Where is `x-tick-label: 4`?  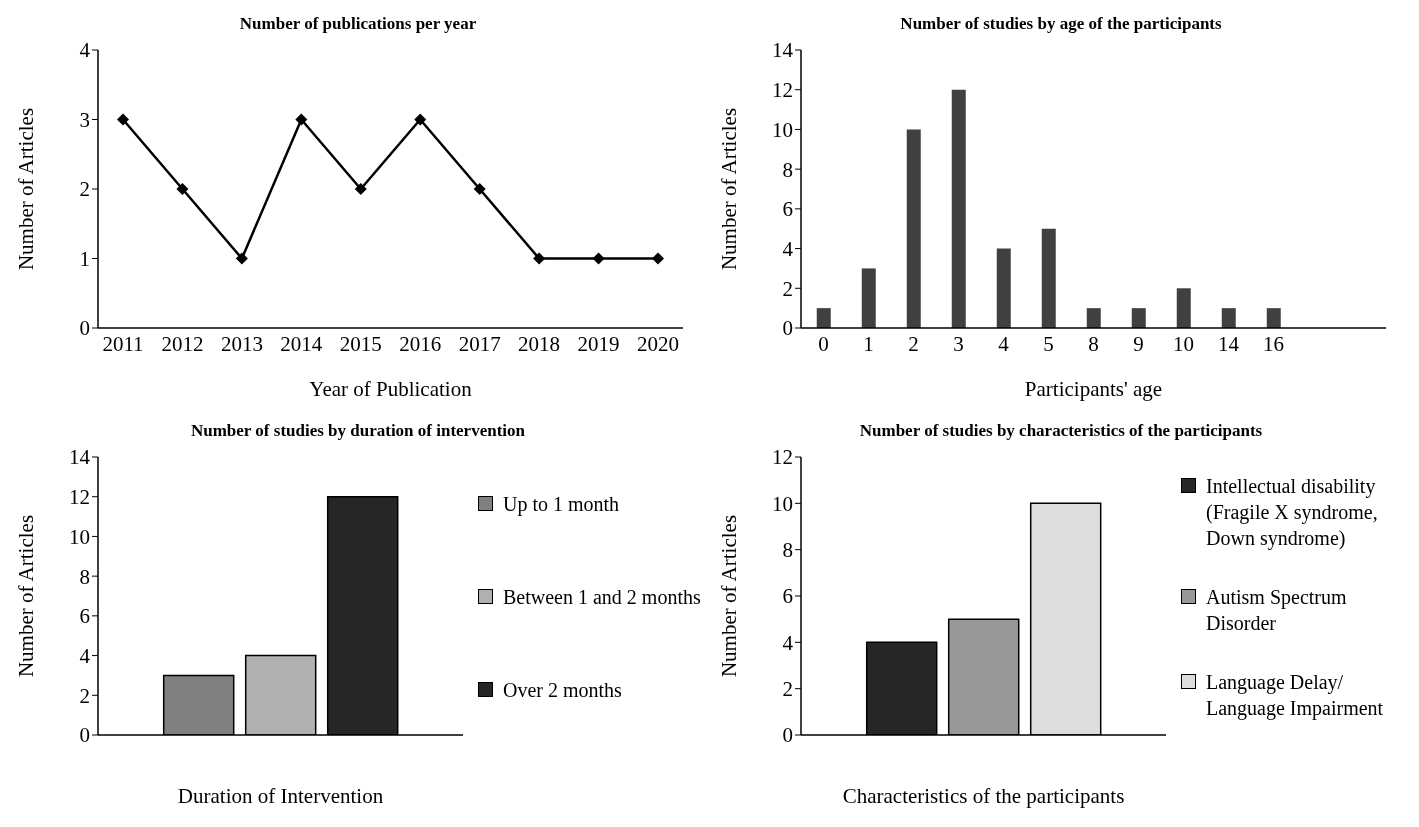
x-tick-label: 4 is located at coordinates (1004, 343).